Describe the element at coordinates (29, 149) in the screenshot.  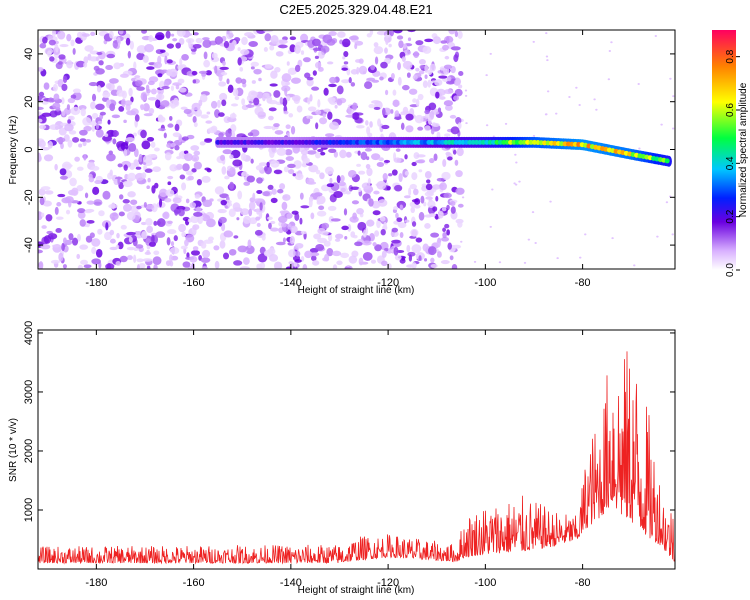
I see `y-tick-label: 0` at that location.